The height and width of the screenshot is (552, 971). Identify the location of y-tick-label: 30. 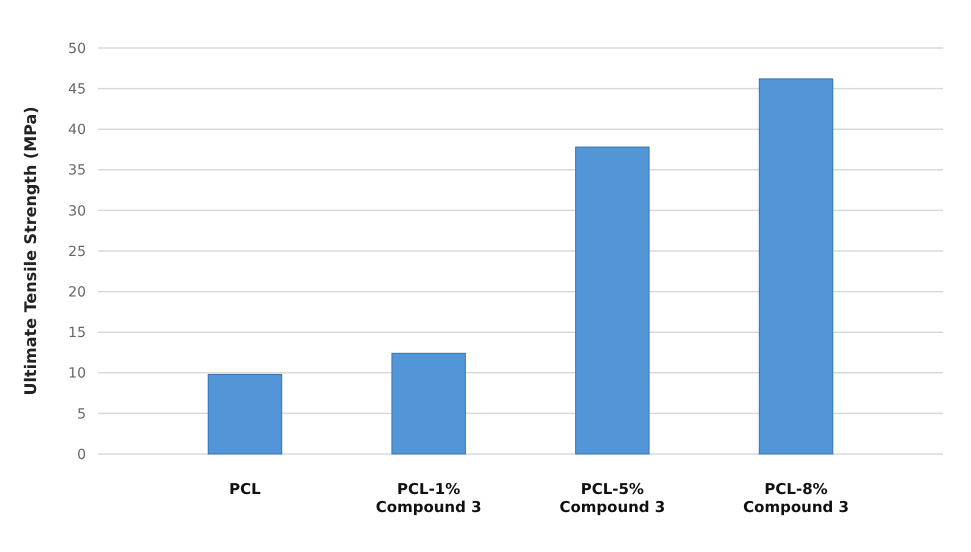
(77, 211).